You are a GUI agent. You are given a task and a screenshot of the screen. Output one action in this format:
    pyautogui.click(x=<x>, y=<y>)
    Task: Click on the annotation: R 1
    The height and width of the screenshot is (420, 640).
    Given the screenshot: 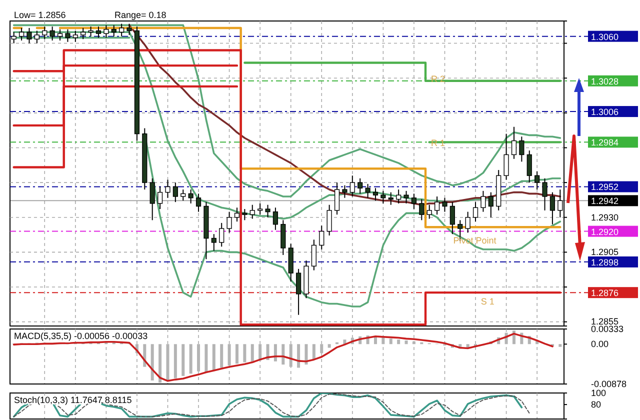 What is the action you would take?
    pyautogui.click(x=438, y=143)
    